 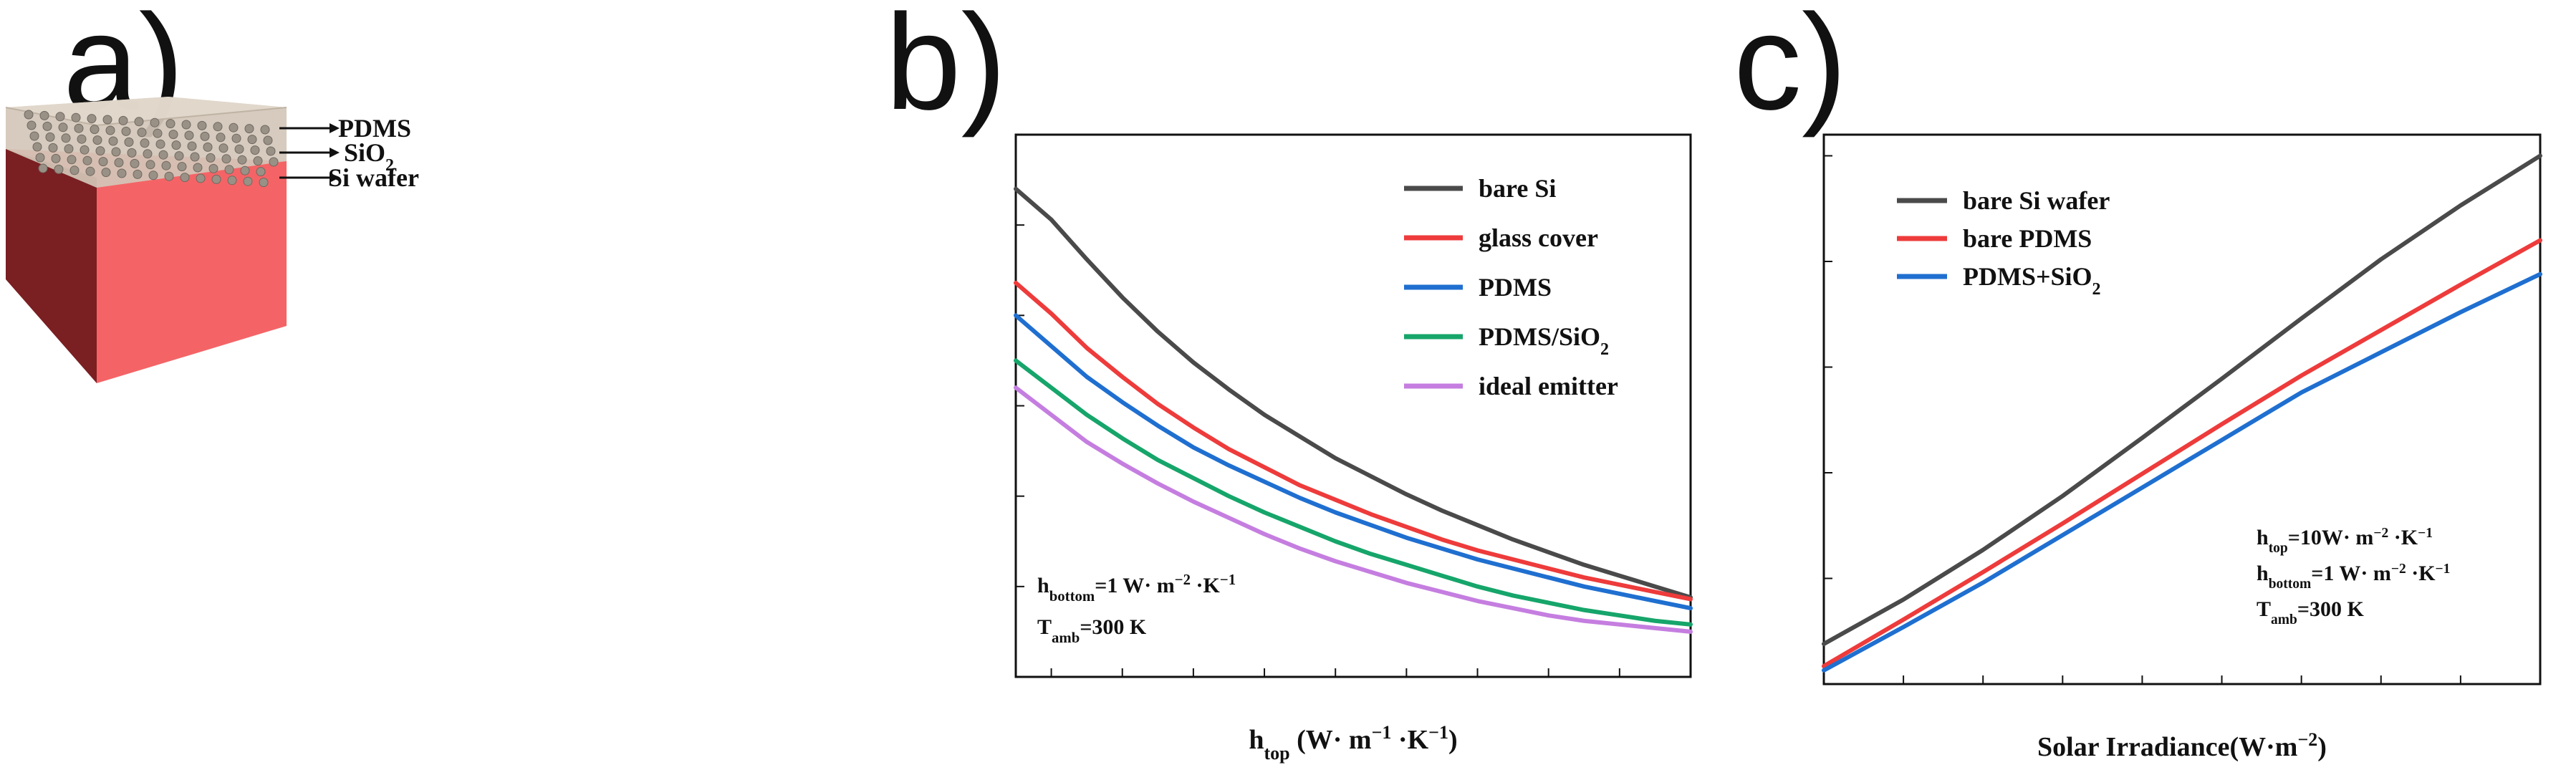 What do you see at coordinates (1515, 287) in the screenshot?
I see `legend-label-3: PDMS` at bounding box center [1515, 287].